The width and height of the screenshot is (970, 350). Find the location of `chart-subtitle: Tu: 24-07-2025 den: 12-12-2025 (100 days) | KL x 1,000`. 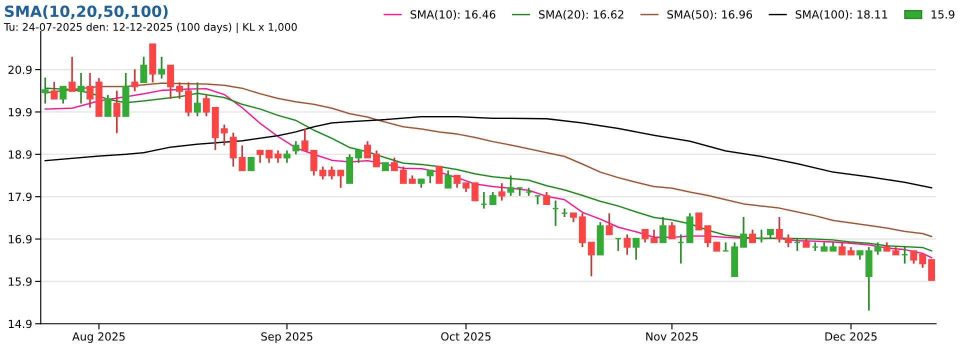

chart-subtitle: Tu: 24-07-2025 den: 12-12-2025 (100 days) | KL x 1,000 is located at coordinates (150, 28).